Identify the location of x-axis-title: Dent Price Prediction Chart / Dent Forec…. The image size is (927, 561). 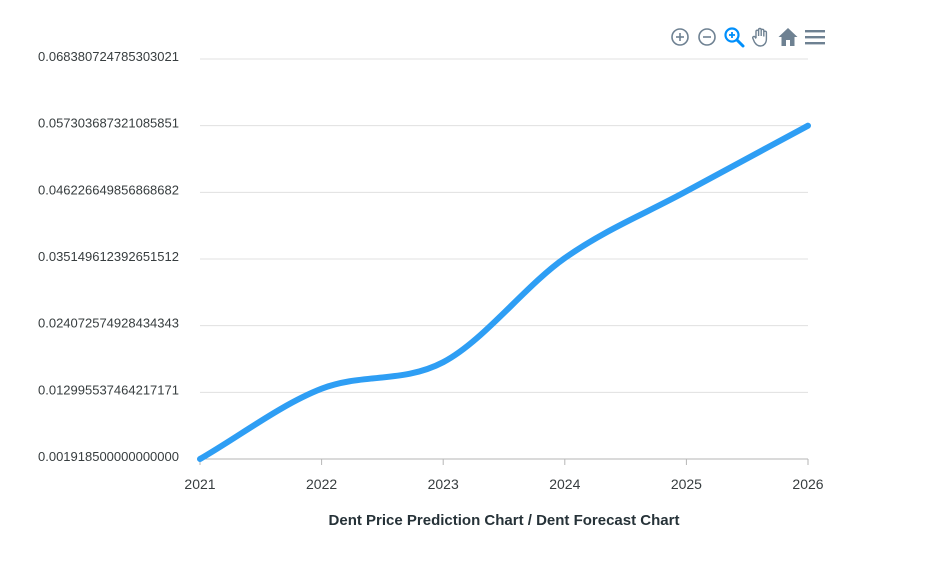
(504, 520).